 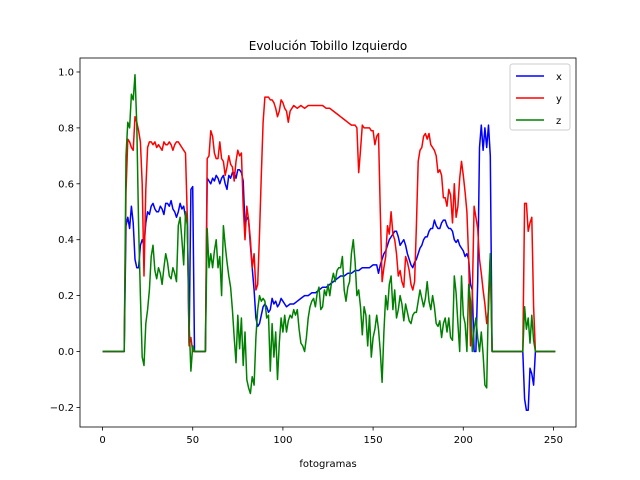 I want to click on legend-label-x: x, so click(x=559, y=77).